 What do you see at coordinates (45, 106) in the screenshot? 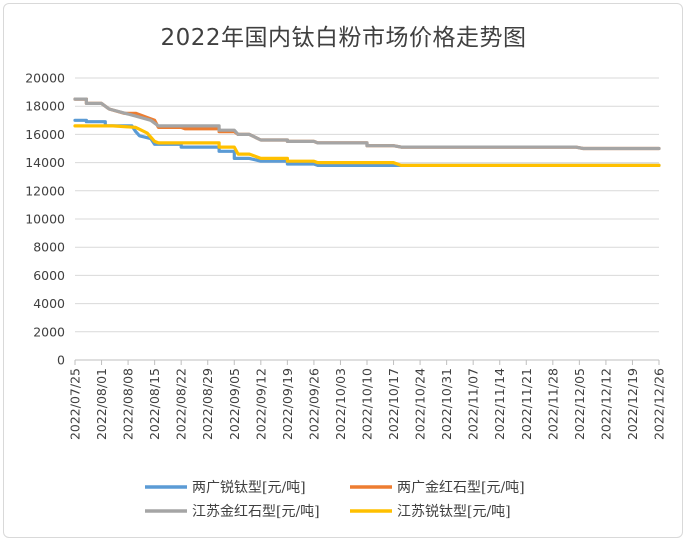
I see `y-tick-label: 18000` at bounding box center [45, 106].